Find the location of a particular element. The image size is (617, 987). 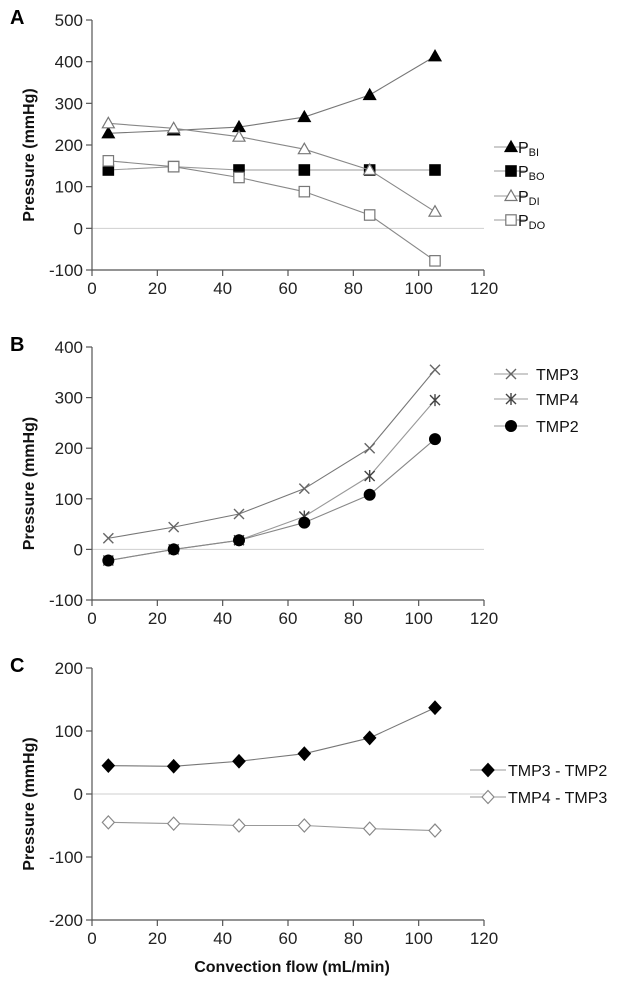

series-tmp2 is located at coordinates (271, 500).